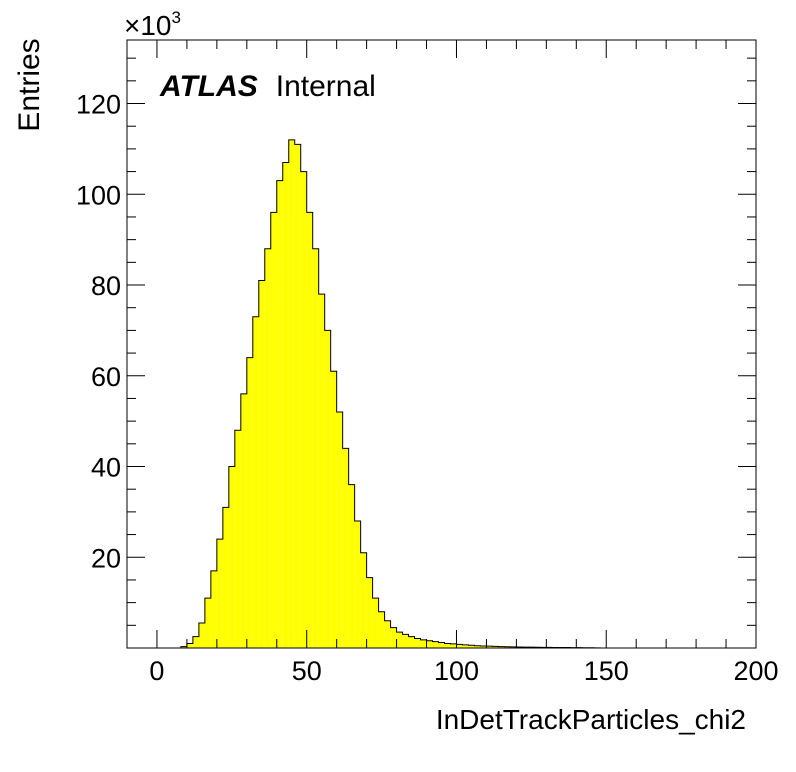  What do you see at coordinates (98, 195) in the screenshot?
I see `y-tick-label: 100` at bounding box center [98, 195].